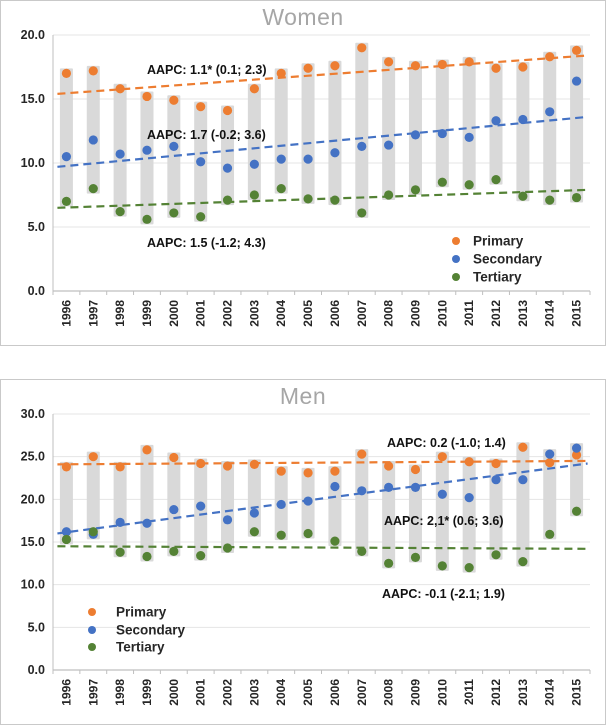 This screenshot has height=725, width=606. I want to click on legend-label: Tertiary, so click(497, 277).